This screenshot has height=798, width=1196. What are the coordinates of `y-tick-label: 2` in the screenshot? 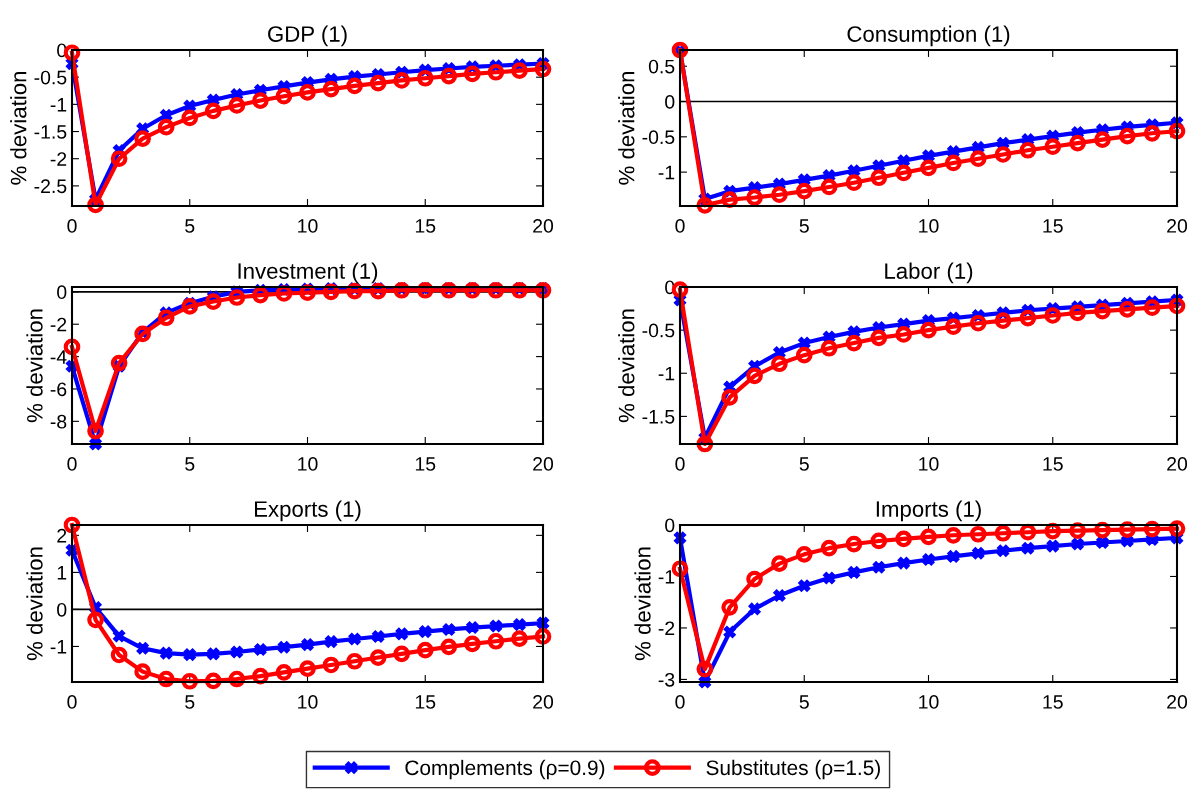 It's located at (62, 535).